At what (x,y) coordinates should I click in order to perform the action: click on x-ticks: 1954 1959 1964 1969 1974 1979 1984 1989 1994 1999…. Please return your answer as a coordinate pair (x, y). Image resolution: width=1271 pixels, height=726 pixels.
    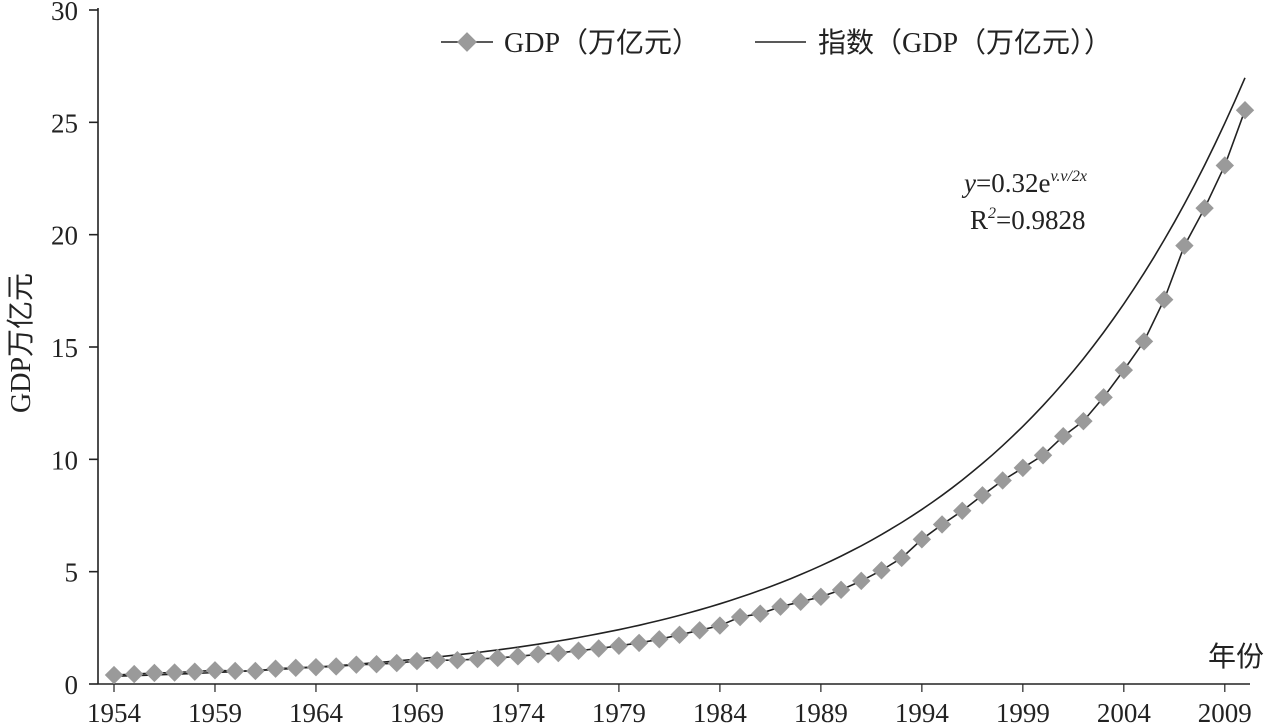
    Looking at the image, I should click on (669, 705).